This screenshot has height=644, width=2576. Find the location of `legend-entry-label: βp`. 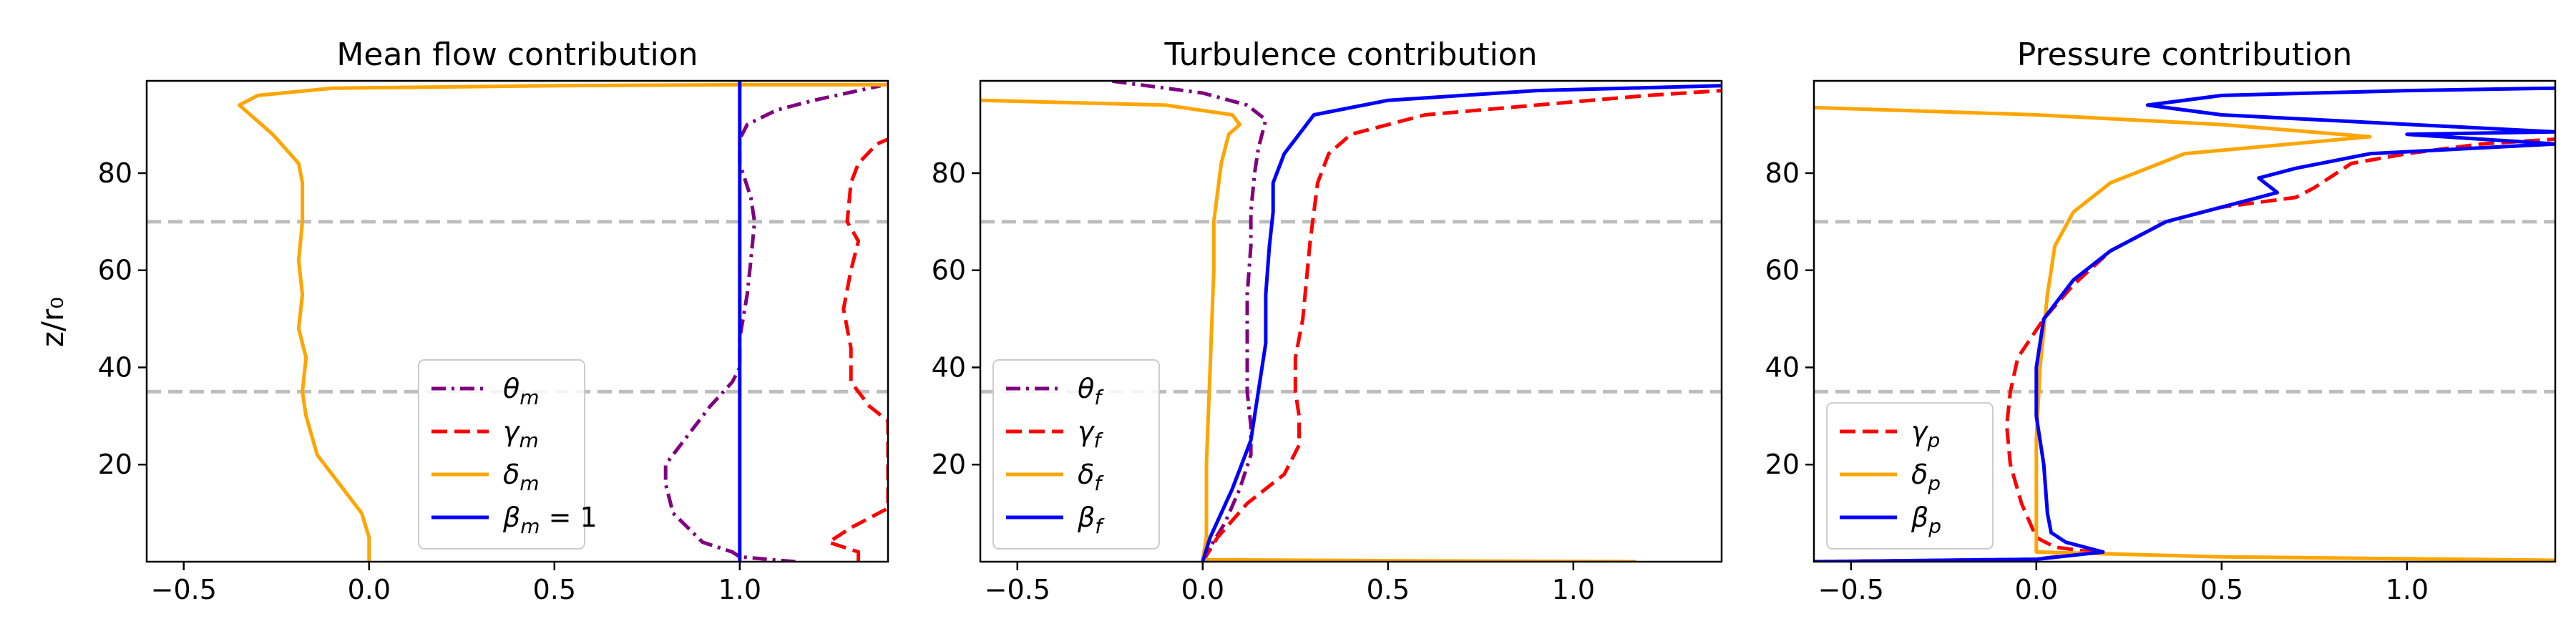

legend-entry-label: βp is located at coordinates (1926, 520).